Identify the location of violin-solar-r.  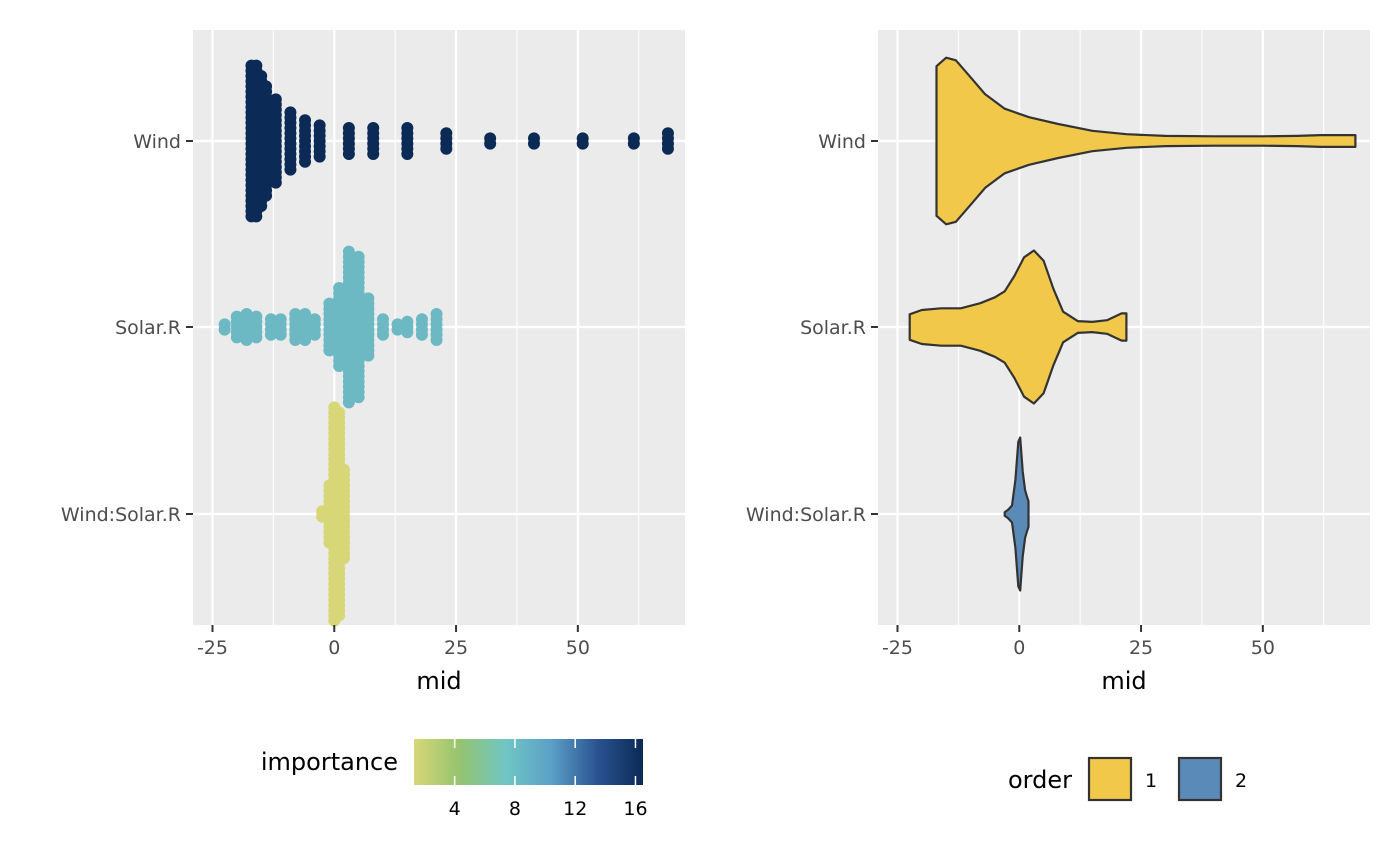
(1018, 327).